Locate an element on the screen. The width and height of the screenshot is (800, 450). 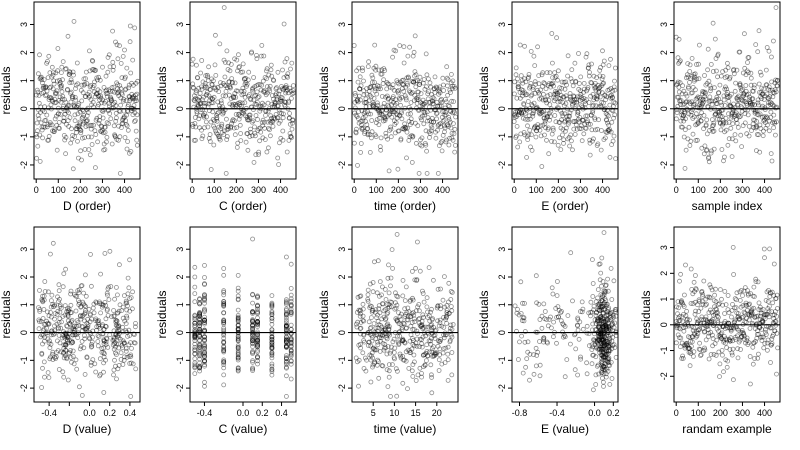
y-tick-label: 0 is located at coordinates (502, 108).